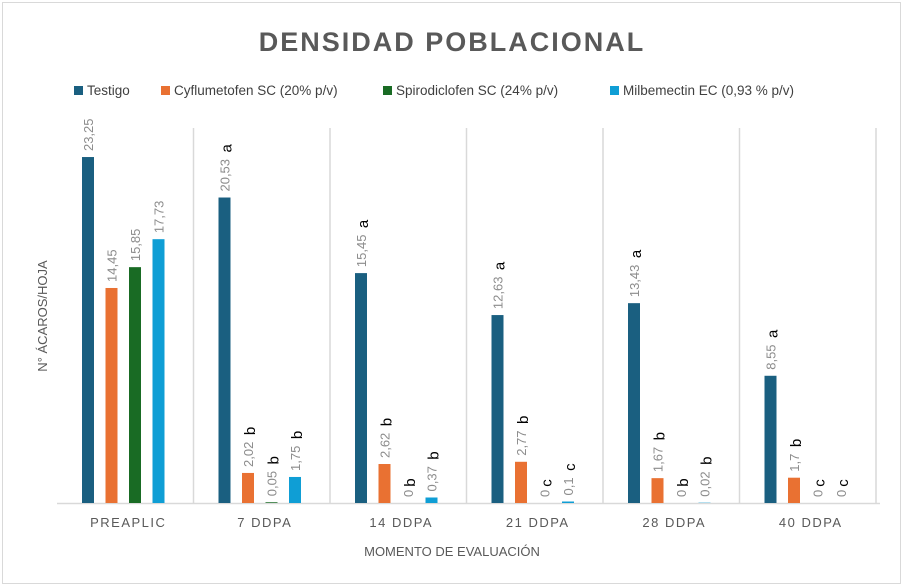  Describe the element at coordinates (248, 454) in the screenshot. I see `data-label: 2,02` at that location.